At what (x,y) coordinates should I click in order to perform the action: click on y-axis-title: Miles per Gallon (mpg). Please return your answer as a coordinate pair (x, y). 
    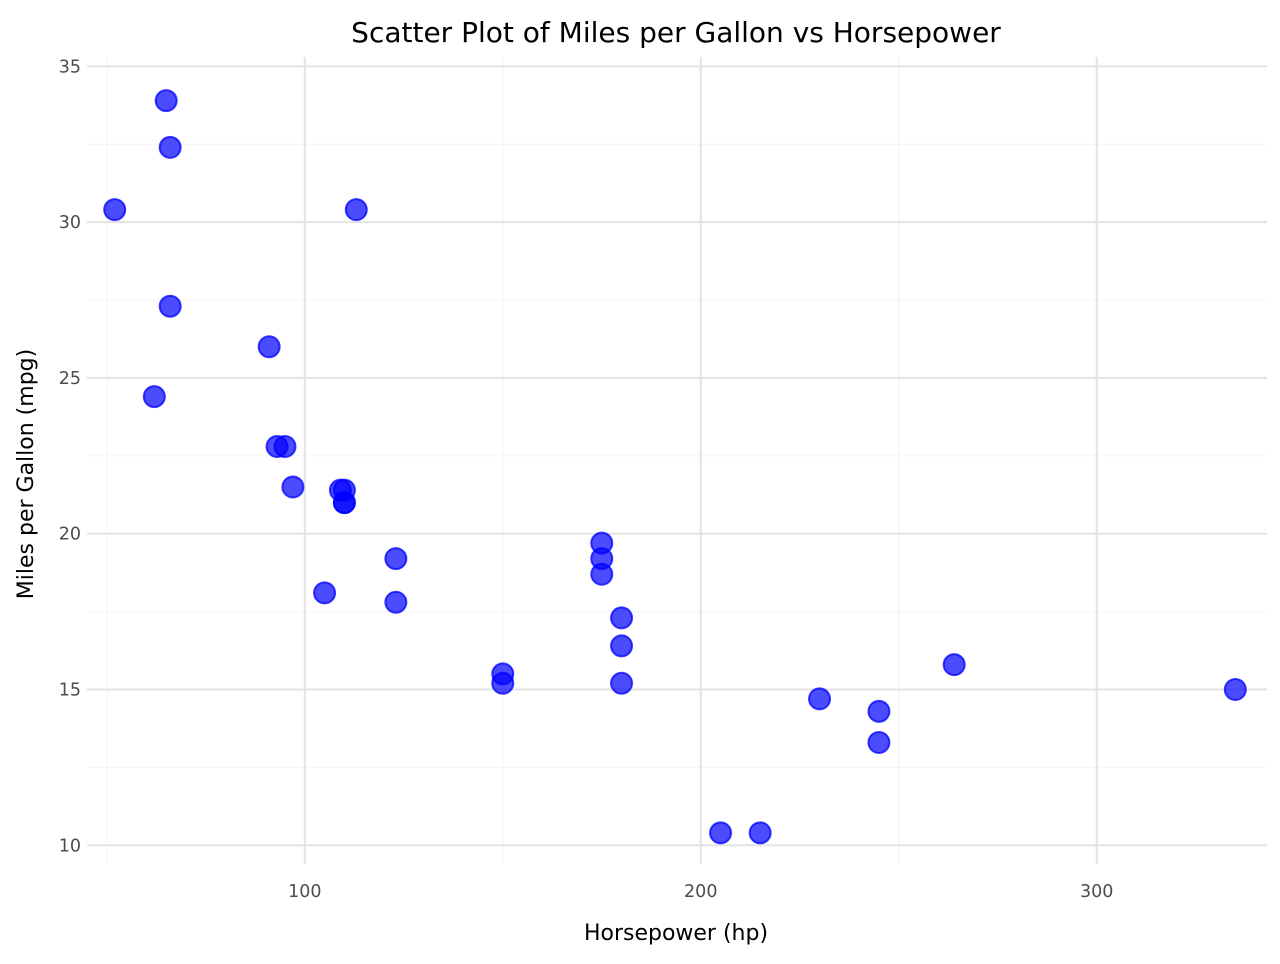
    Looking at the image, I should click on (26, 474).